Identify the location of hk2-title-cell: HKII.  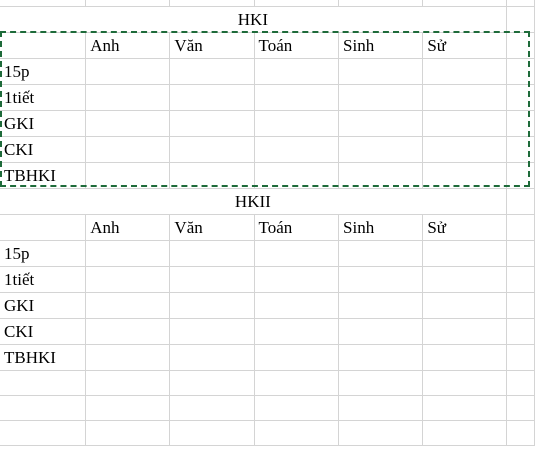
(253, 201).